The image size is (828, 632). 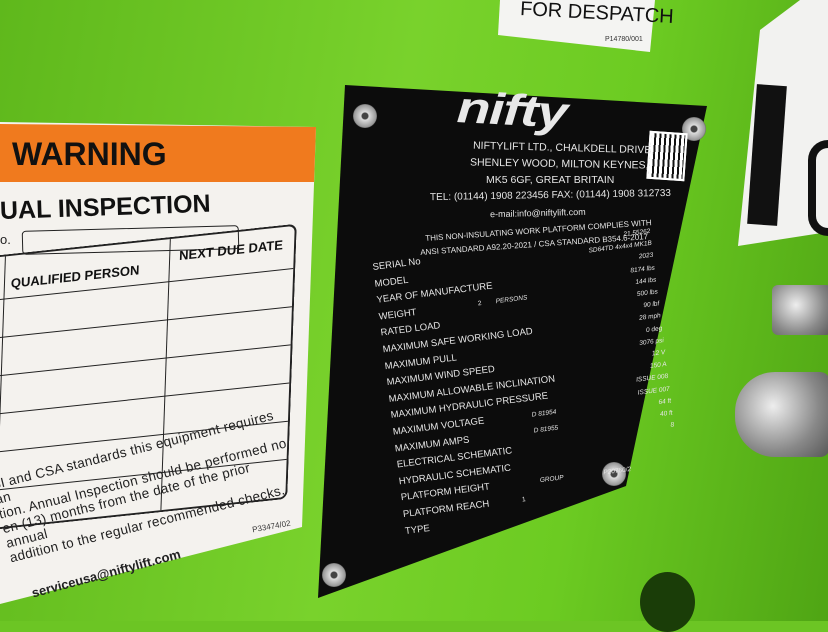 I want to click on plate-label: TYPE, so click(x=417, y=529).